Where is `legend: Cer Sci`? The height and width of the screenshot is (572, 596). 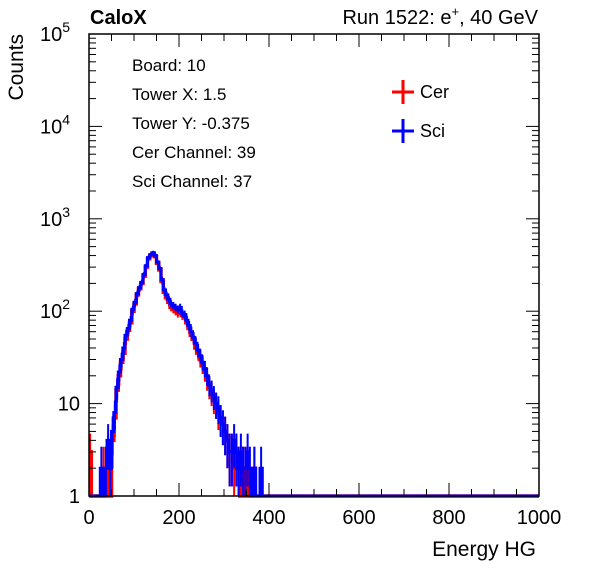
legend: Cer Sci is located at coordinates (420, 111).